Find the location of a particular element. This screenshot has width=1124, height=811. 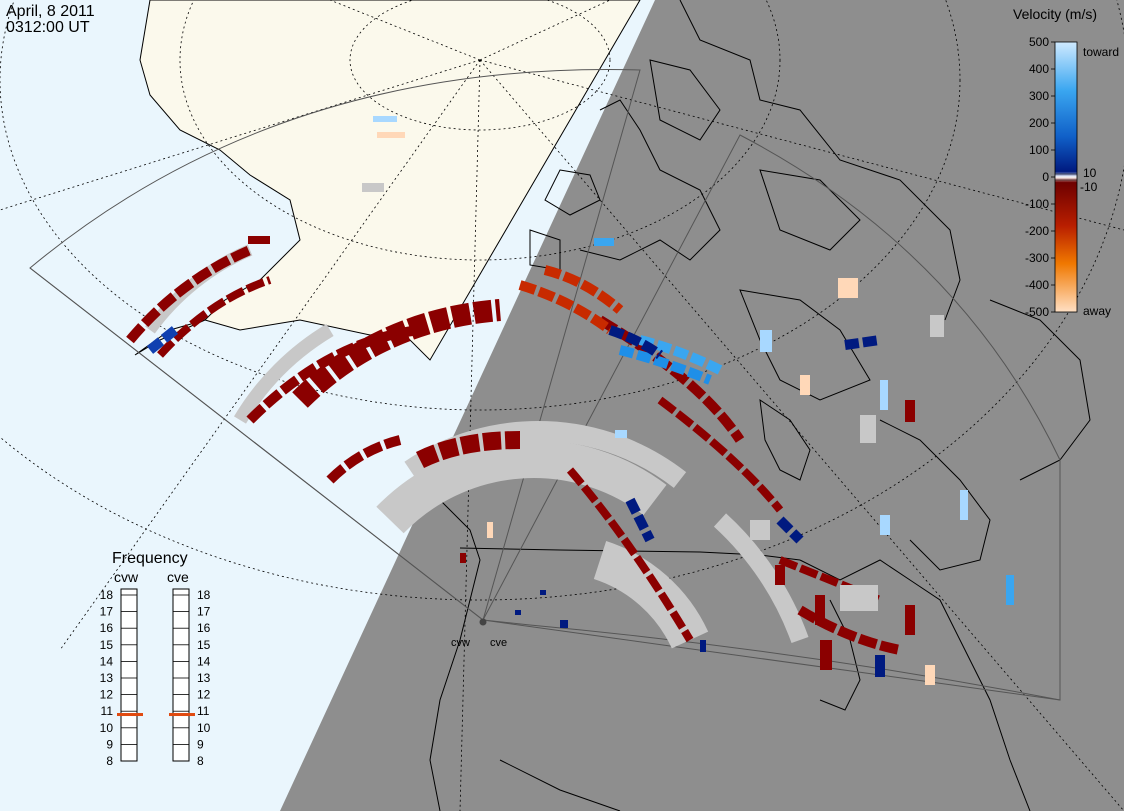

freq-scale-label-cve: 11 is located at coordinates (203, 711).